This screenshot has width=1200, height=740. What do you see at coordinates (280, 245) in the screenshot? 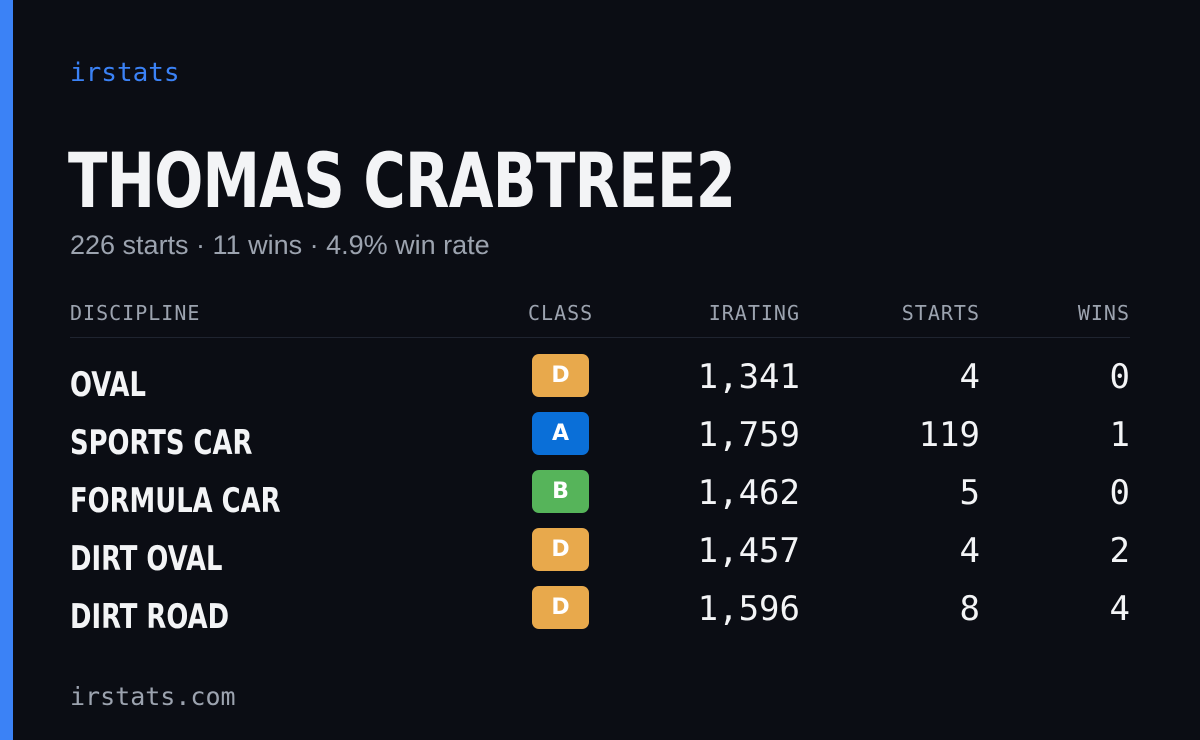
I see `driver-summary: 226 starts · 11 wins · 4.9% win rate` at bounding box center [280, 245].